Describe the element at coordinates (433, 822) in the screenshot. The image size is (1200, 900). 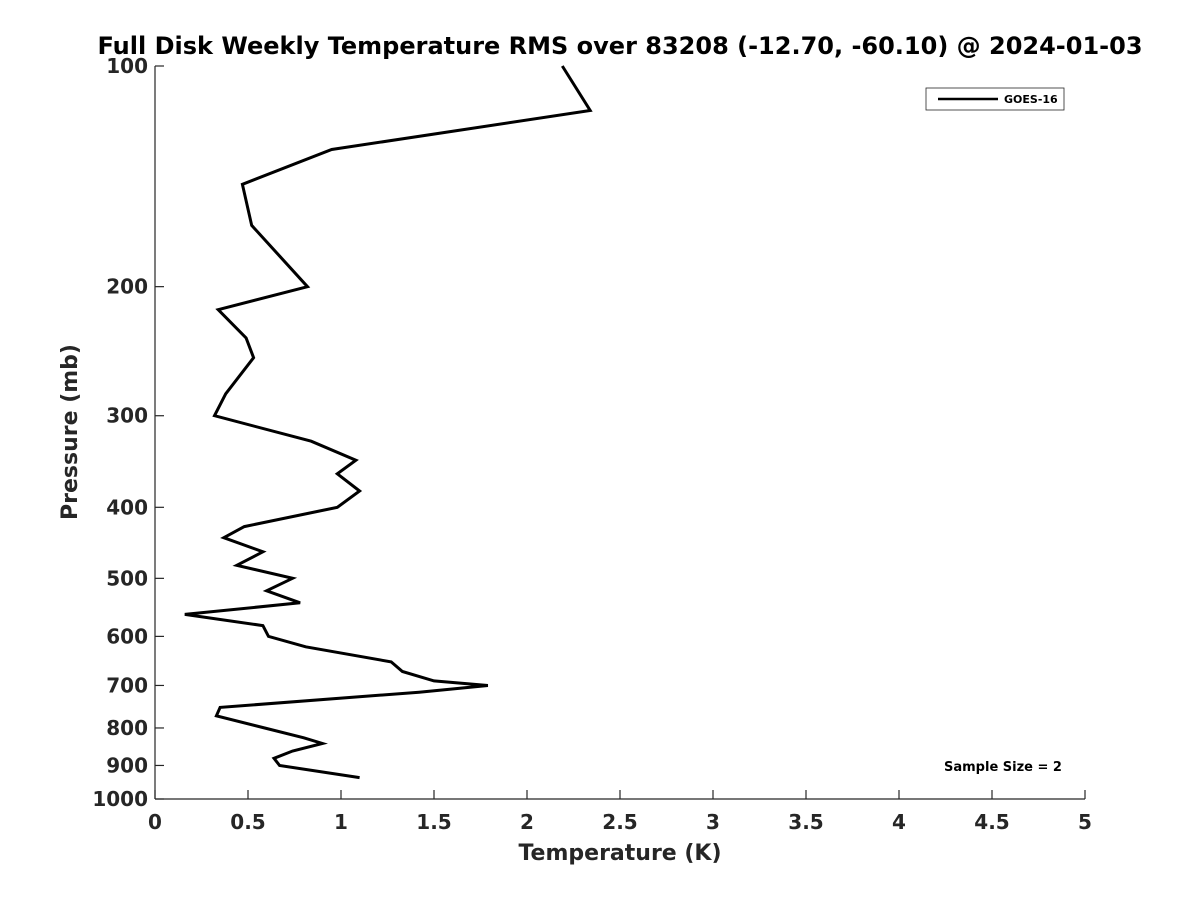
I see `x-tick-label: 1.5` at that location.